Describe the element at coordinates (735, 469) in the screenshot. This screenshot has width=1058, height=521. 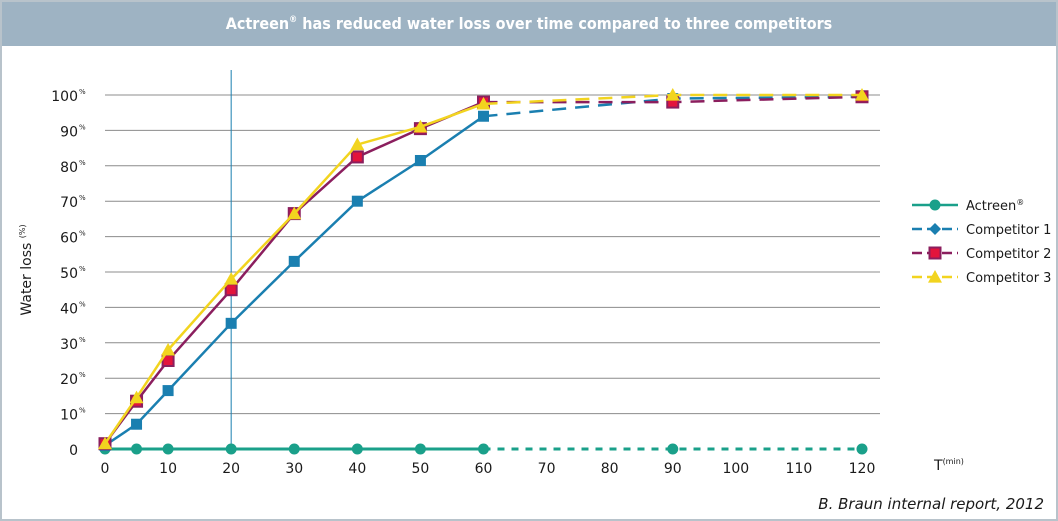
I see `x-tick-label: 100` at that location.